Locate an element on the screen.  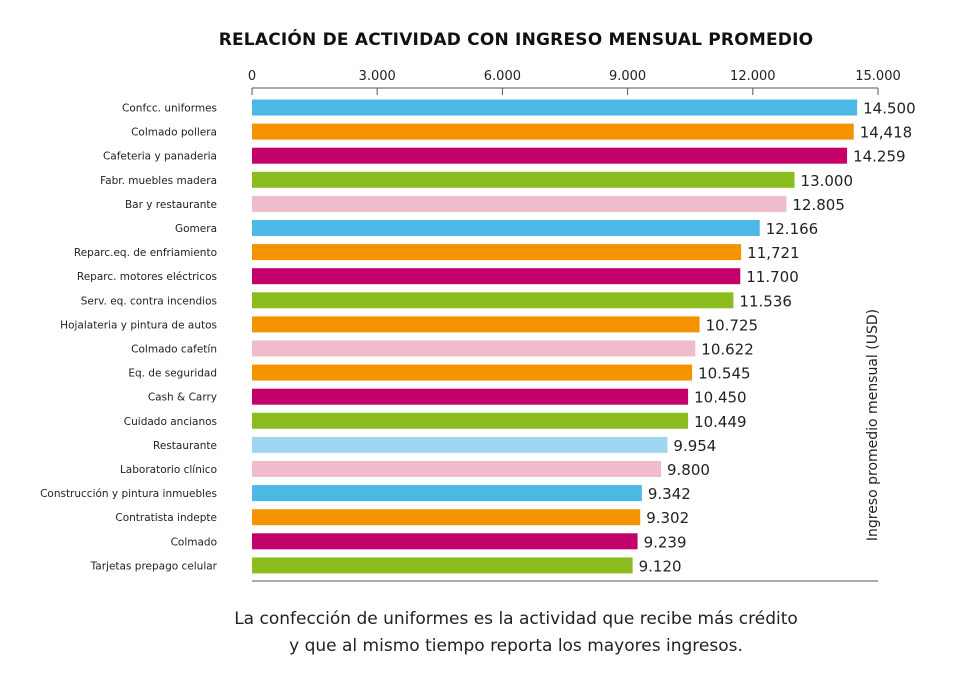
value-label: 13.000 is located at coordinates (827, 181).